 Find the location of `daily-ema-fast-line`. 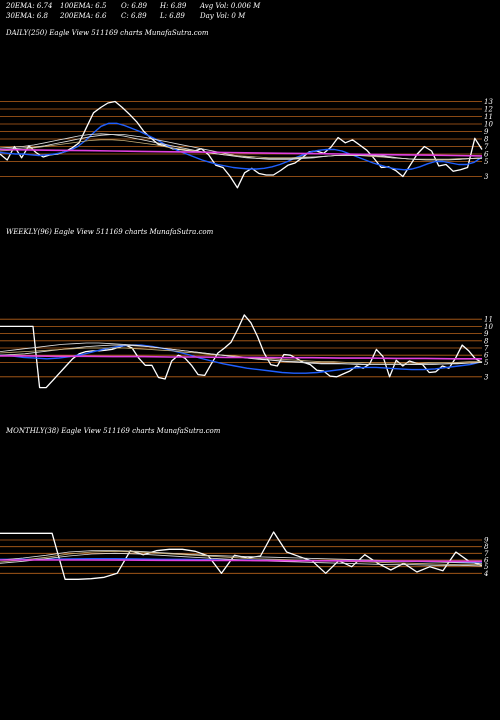

daily-ema-fast-line is located at coordinates (241, 146).